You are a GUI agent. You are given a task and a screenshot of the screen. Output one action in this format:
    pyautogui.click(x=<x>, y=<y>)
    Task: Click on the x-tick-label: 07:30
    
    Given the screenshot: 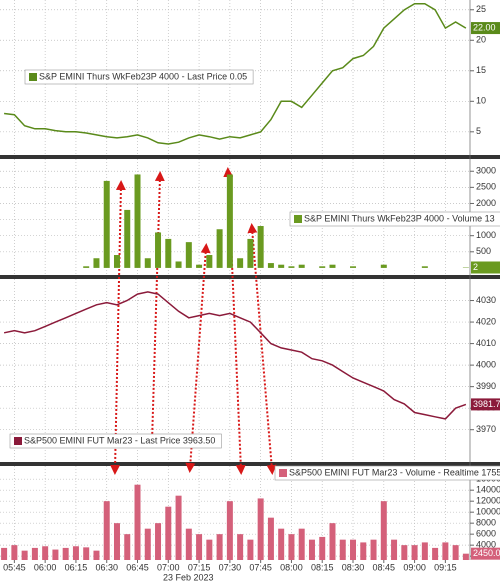 What is the action you would take?
    pyautogui.click(x=230, y=567)
    